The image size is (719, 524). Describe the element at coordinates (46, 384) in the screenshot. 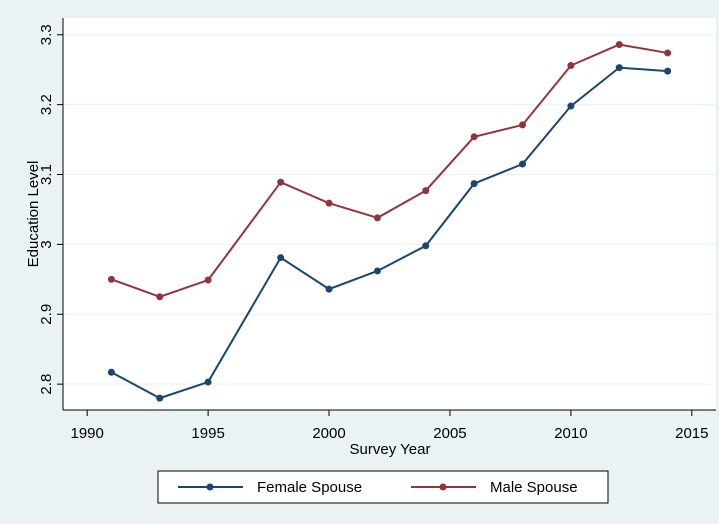

I see `y-tick-label: 2.8` at that location.